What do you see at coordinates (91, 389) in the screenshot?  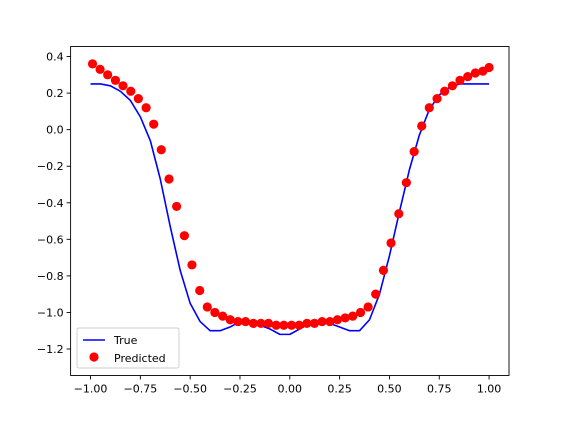 I see `x-tick-label: −1.00` at bounding box center [91, 389].